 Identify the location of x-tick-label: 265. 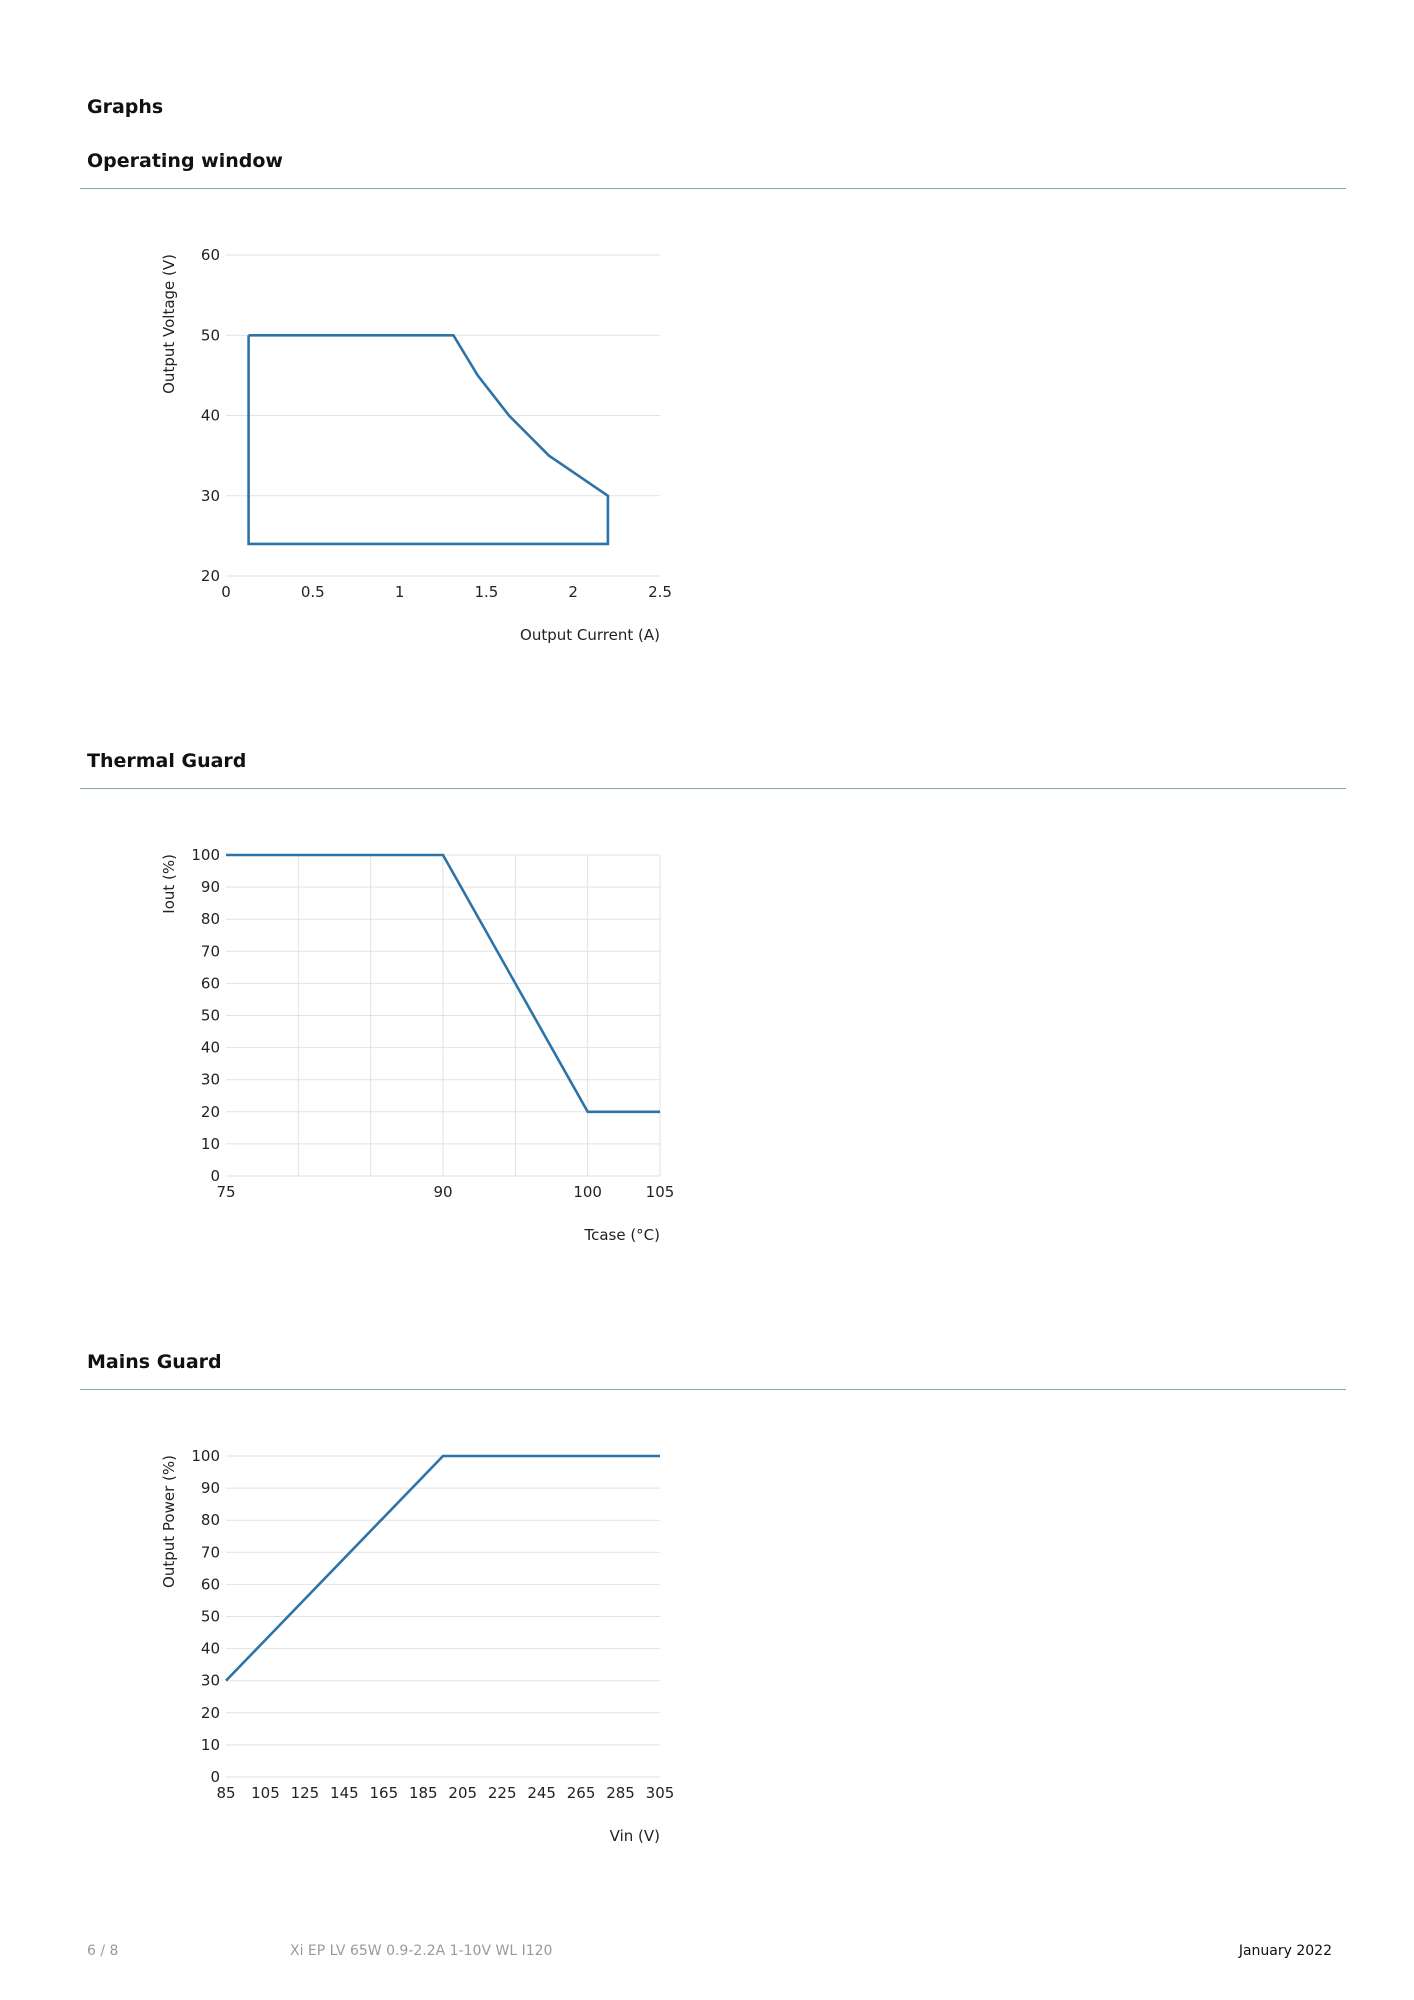
(581, 1793).